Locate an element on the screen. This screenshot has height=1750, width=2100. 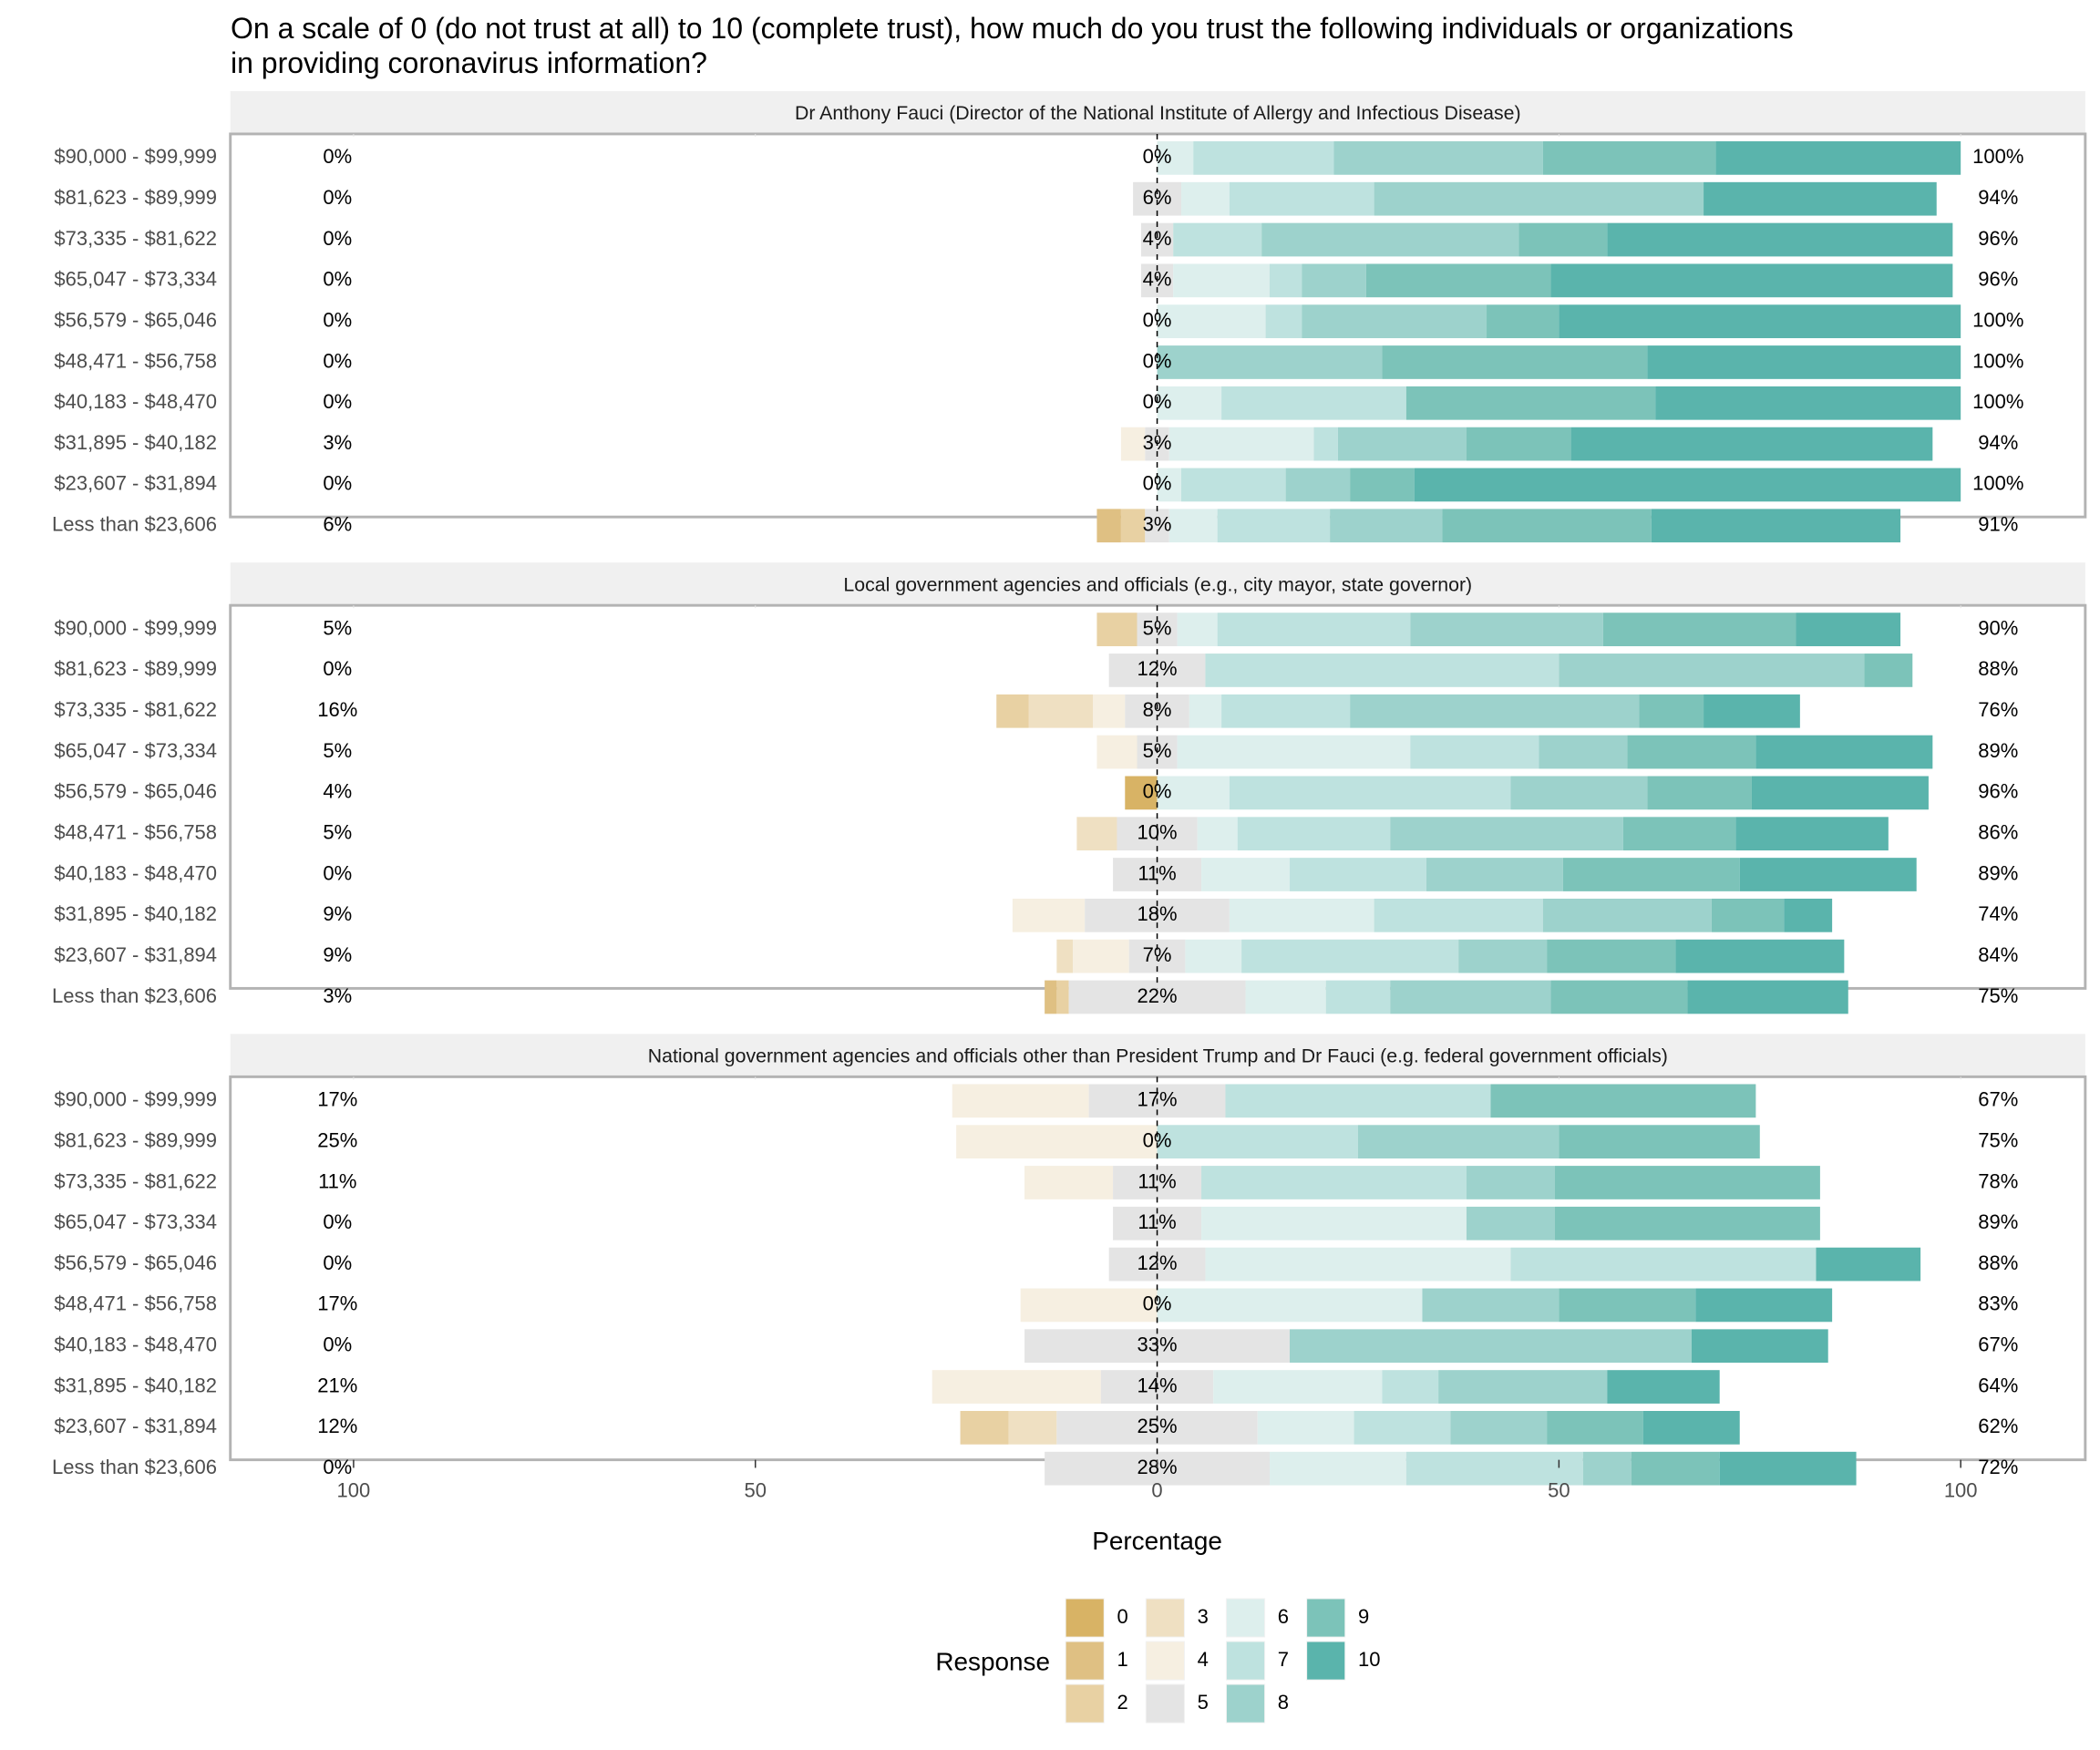
category-label: $48,471 - $56,758 is located at coordinates (135, 833).